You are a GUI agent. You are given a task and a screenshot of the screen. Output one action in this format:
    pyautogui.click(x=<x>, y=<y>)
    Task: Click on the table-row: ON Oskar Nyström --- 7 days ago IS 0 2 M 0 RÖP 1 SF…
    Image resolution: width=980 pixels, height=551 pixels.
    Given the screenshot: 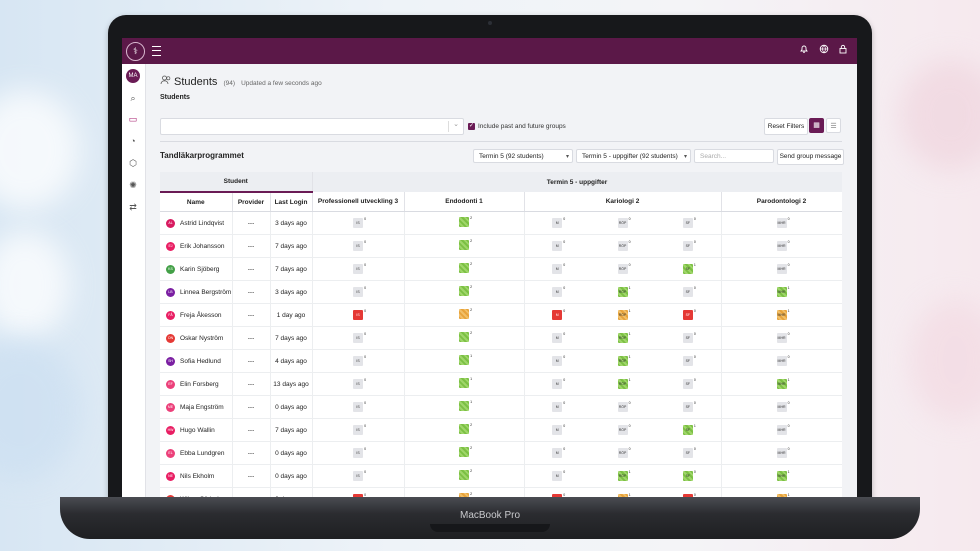 What is the action you would take?
    pyautogui.click(x=501, y=338)
    